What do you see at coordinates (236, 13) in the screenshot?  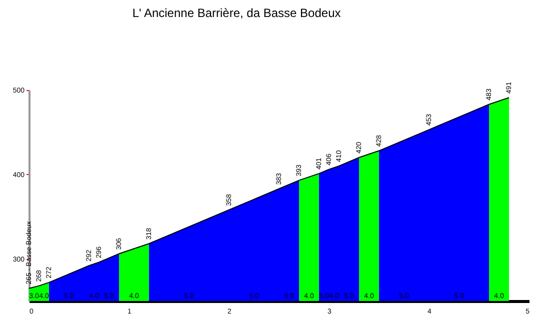 I see `chart-title: L' Ancienne Barrière, da Basse Bodeux` at bounding box center [236, 13].